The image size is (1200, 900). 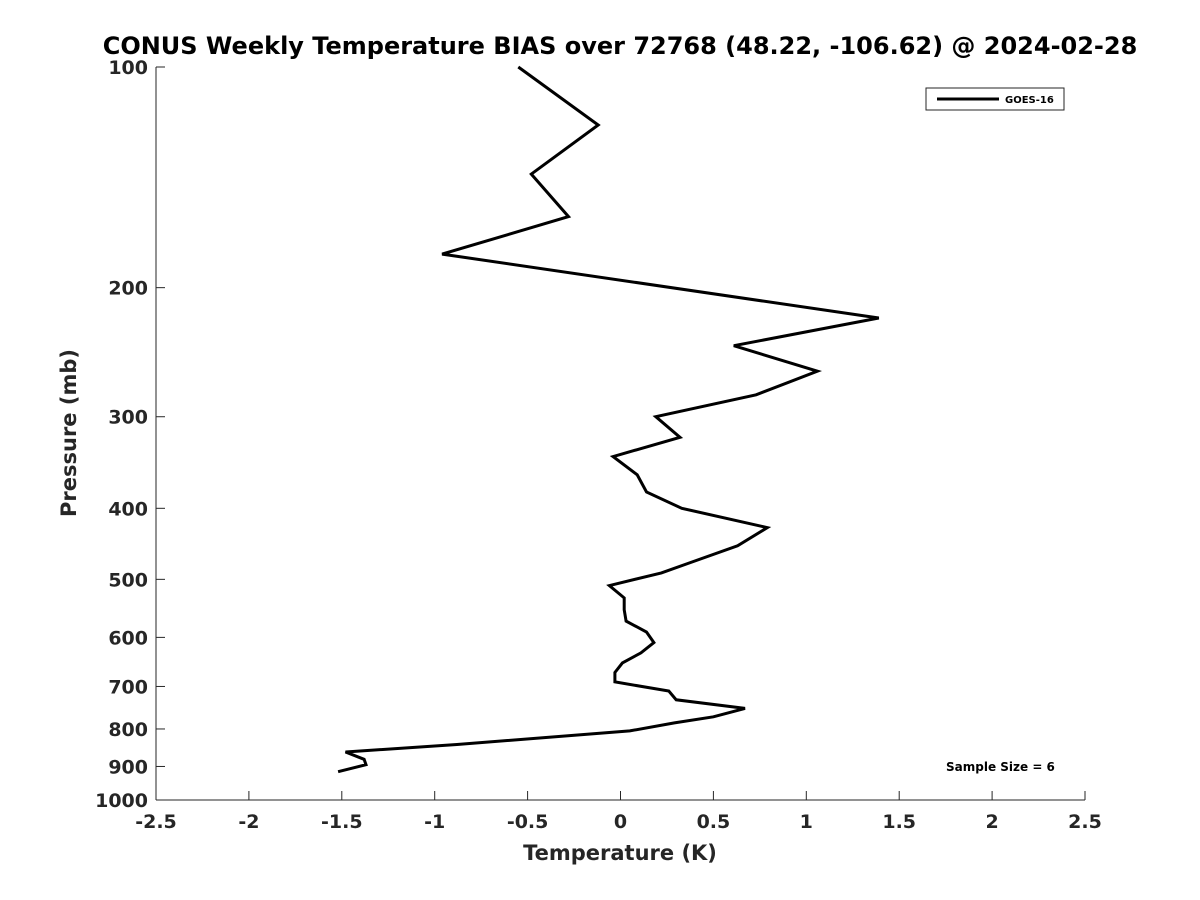 I want to click on legend: GOES-16, so click(x=995, y=99).